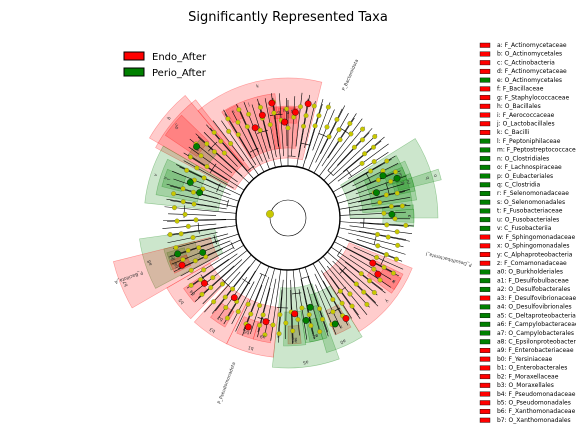 The image size is (576, 432). Describe the element at coordinates (485, 45) in the screenshot. I see `key-swatch-a` at that location.